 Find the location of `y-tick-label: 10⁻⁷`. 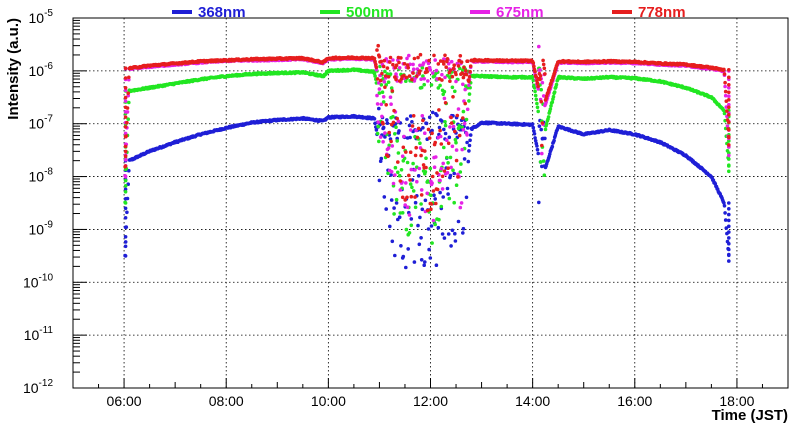

y-tick-label: 10⁻⁷ is located at coordinates (41, 123).